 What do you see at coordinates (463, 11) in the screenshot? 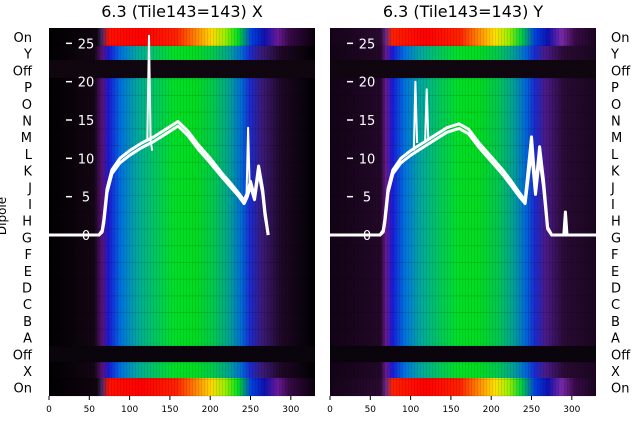
I see `chart-title: 6.3 (Tile143=143) Y` at bounding box center [463, 11].